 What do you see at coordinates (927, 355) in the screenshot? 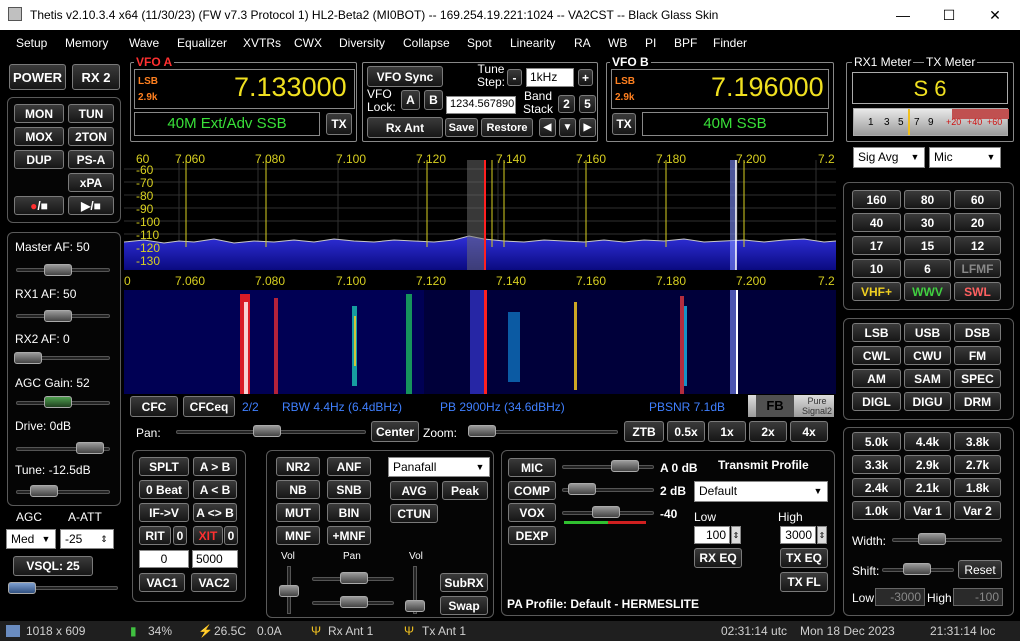
I see `mode-cwu-button: CWU` at bounding box center [927, 355].